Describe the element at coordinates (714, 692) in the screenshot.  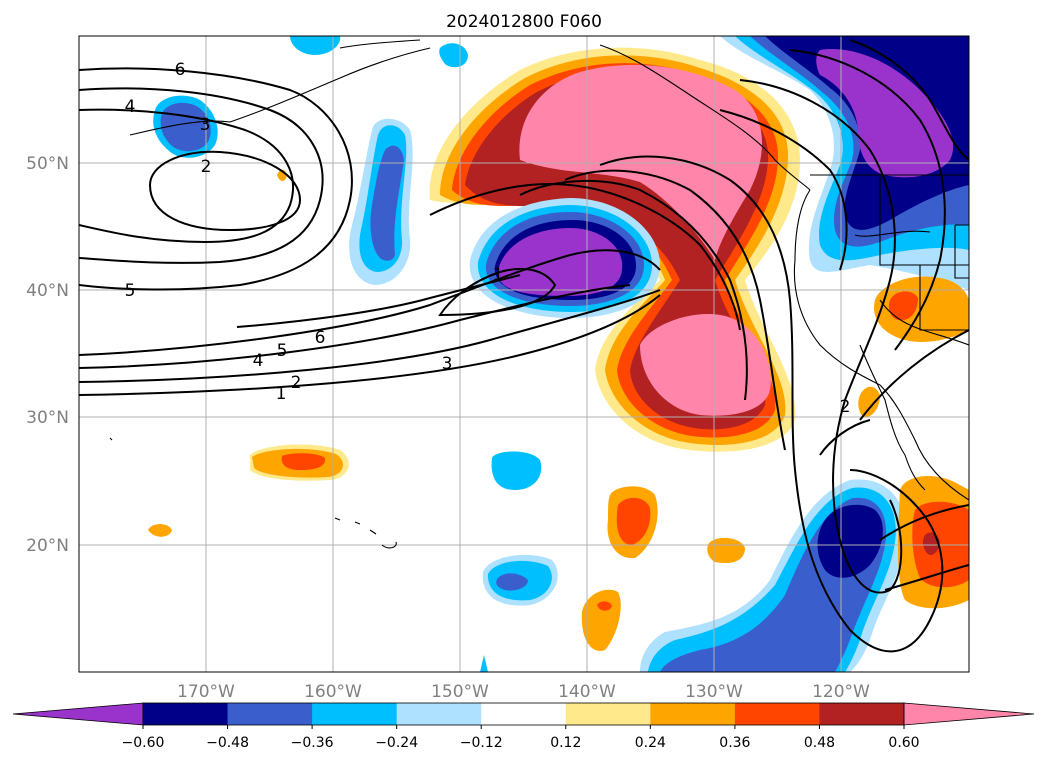
I see `lon-tick-label: 130°W` at that location.